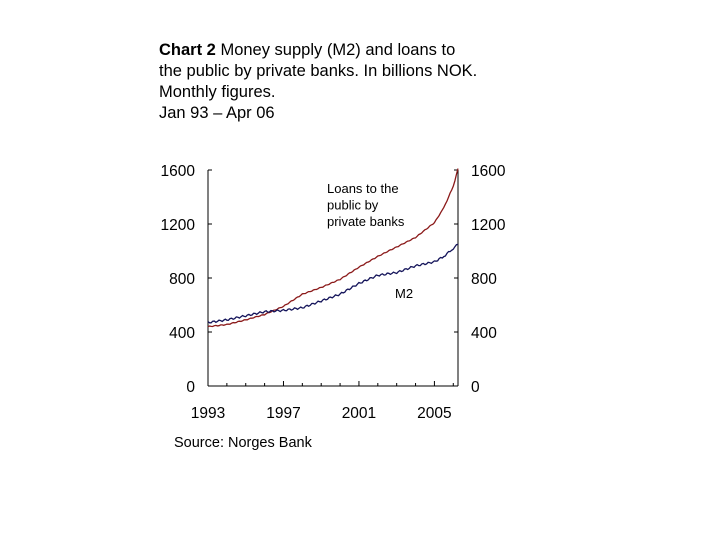 This screenshot has width=720, height=540. Describe the element at coordinates (484, 279) in the screenshot. I see `y-tick-label-right: 800` at that location.